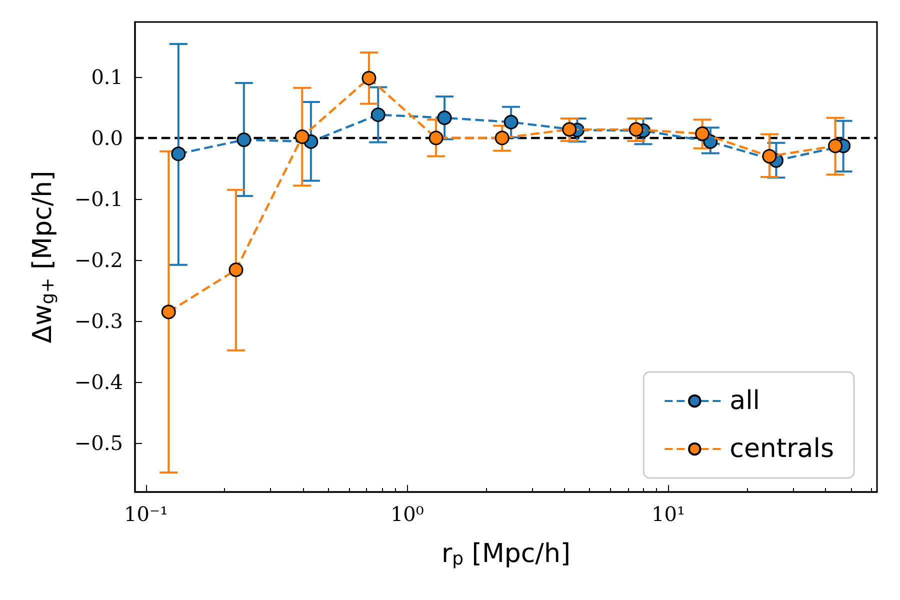 This screenshot has height=600, width=900. Describe the element at coordinates (782, 449) in the screenshot. I see `legend-label: centrals` at that location.